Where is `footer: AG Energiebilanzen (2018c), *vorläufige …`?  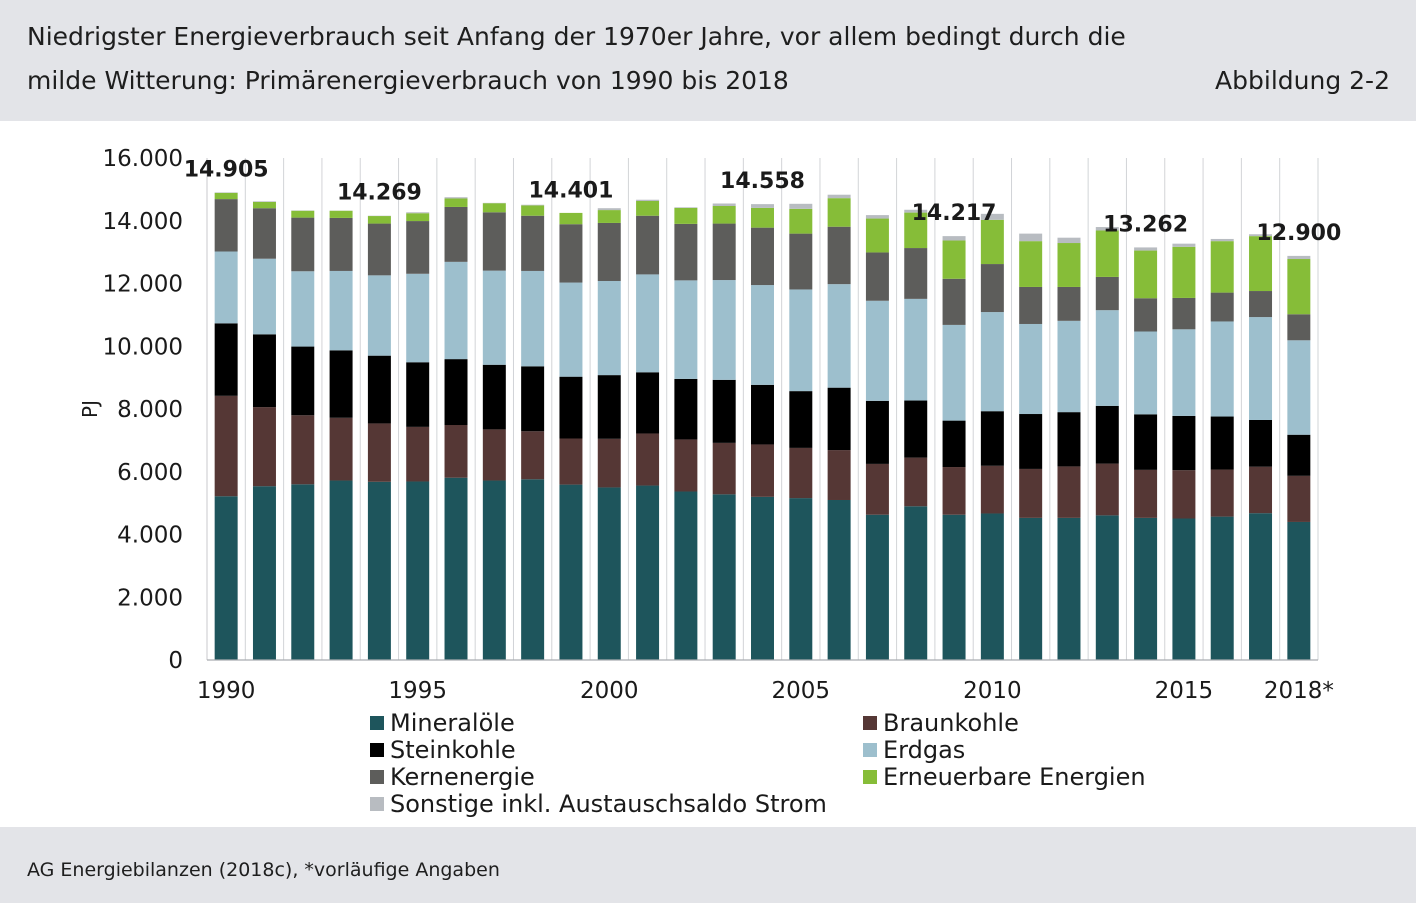 footer: AG Energiebilanzen (2018c), *vorläufige … is located at coordinates (708, 867).